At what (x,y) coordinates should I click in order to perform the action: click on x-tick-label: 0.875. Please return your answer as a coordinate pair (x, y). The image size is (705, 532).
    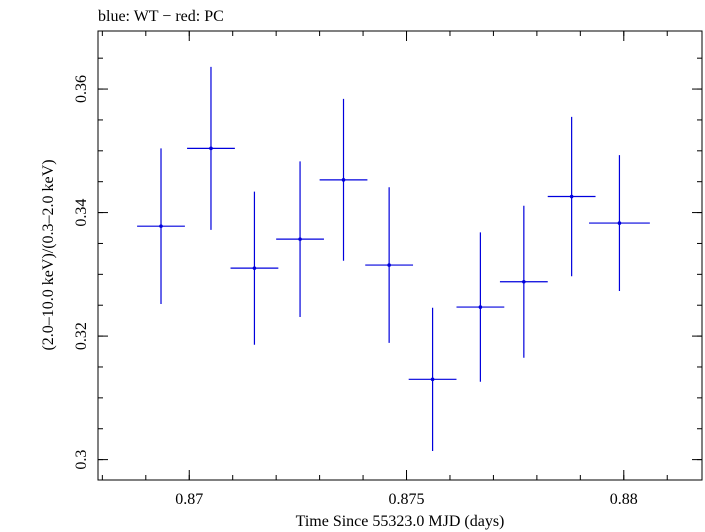
    Looking at the image, I should click on (407, 499).